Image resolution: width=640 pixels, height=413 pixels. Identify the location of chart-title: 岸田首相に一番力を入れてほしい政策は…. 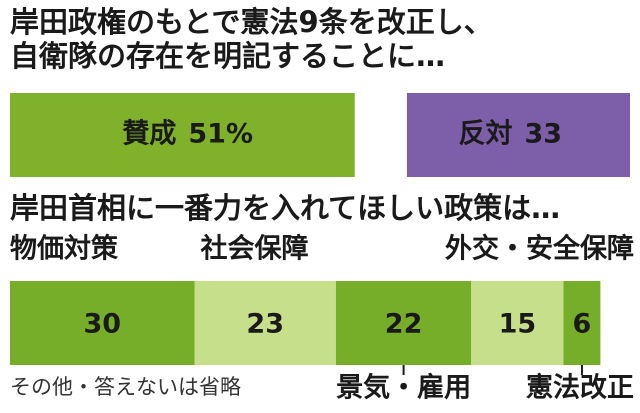
(285, 208).